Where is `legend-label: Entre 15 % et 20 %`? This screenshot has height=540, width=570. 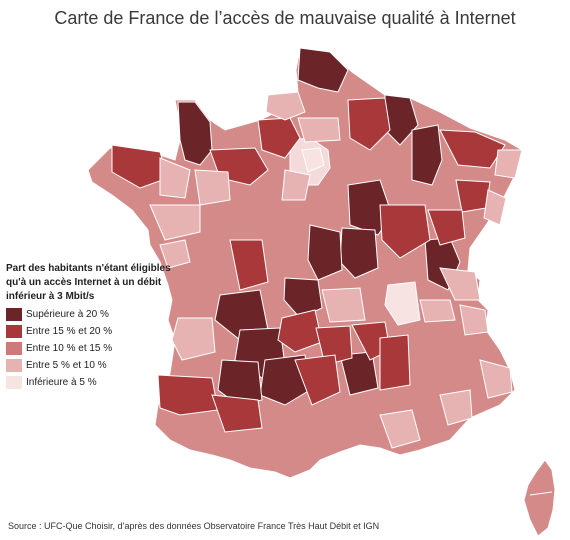
legend-label: Entre 15 % et 20 % is located at coordinates (69, 331).